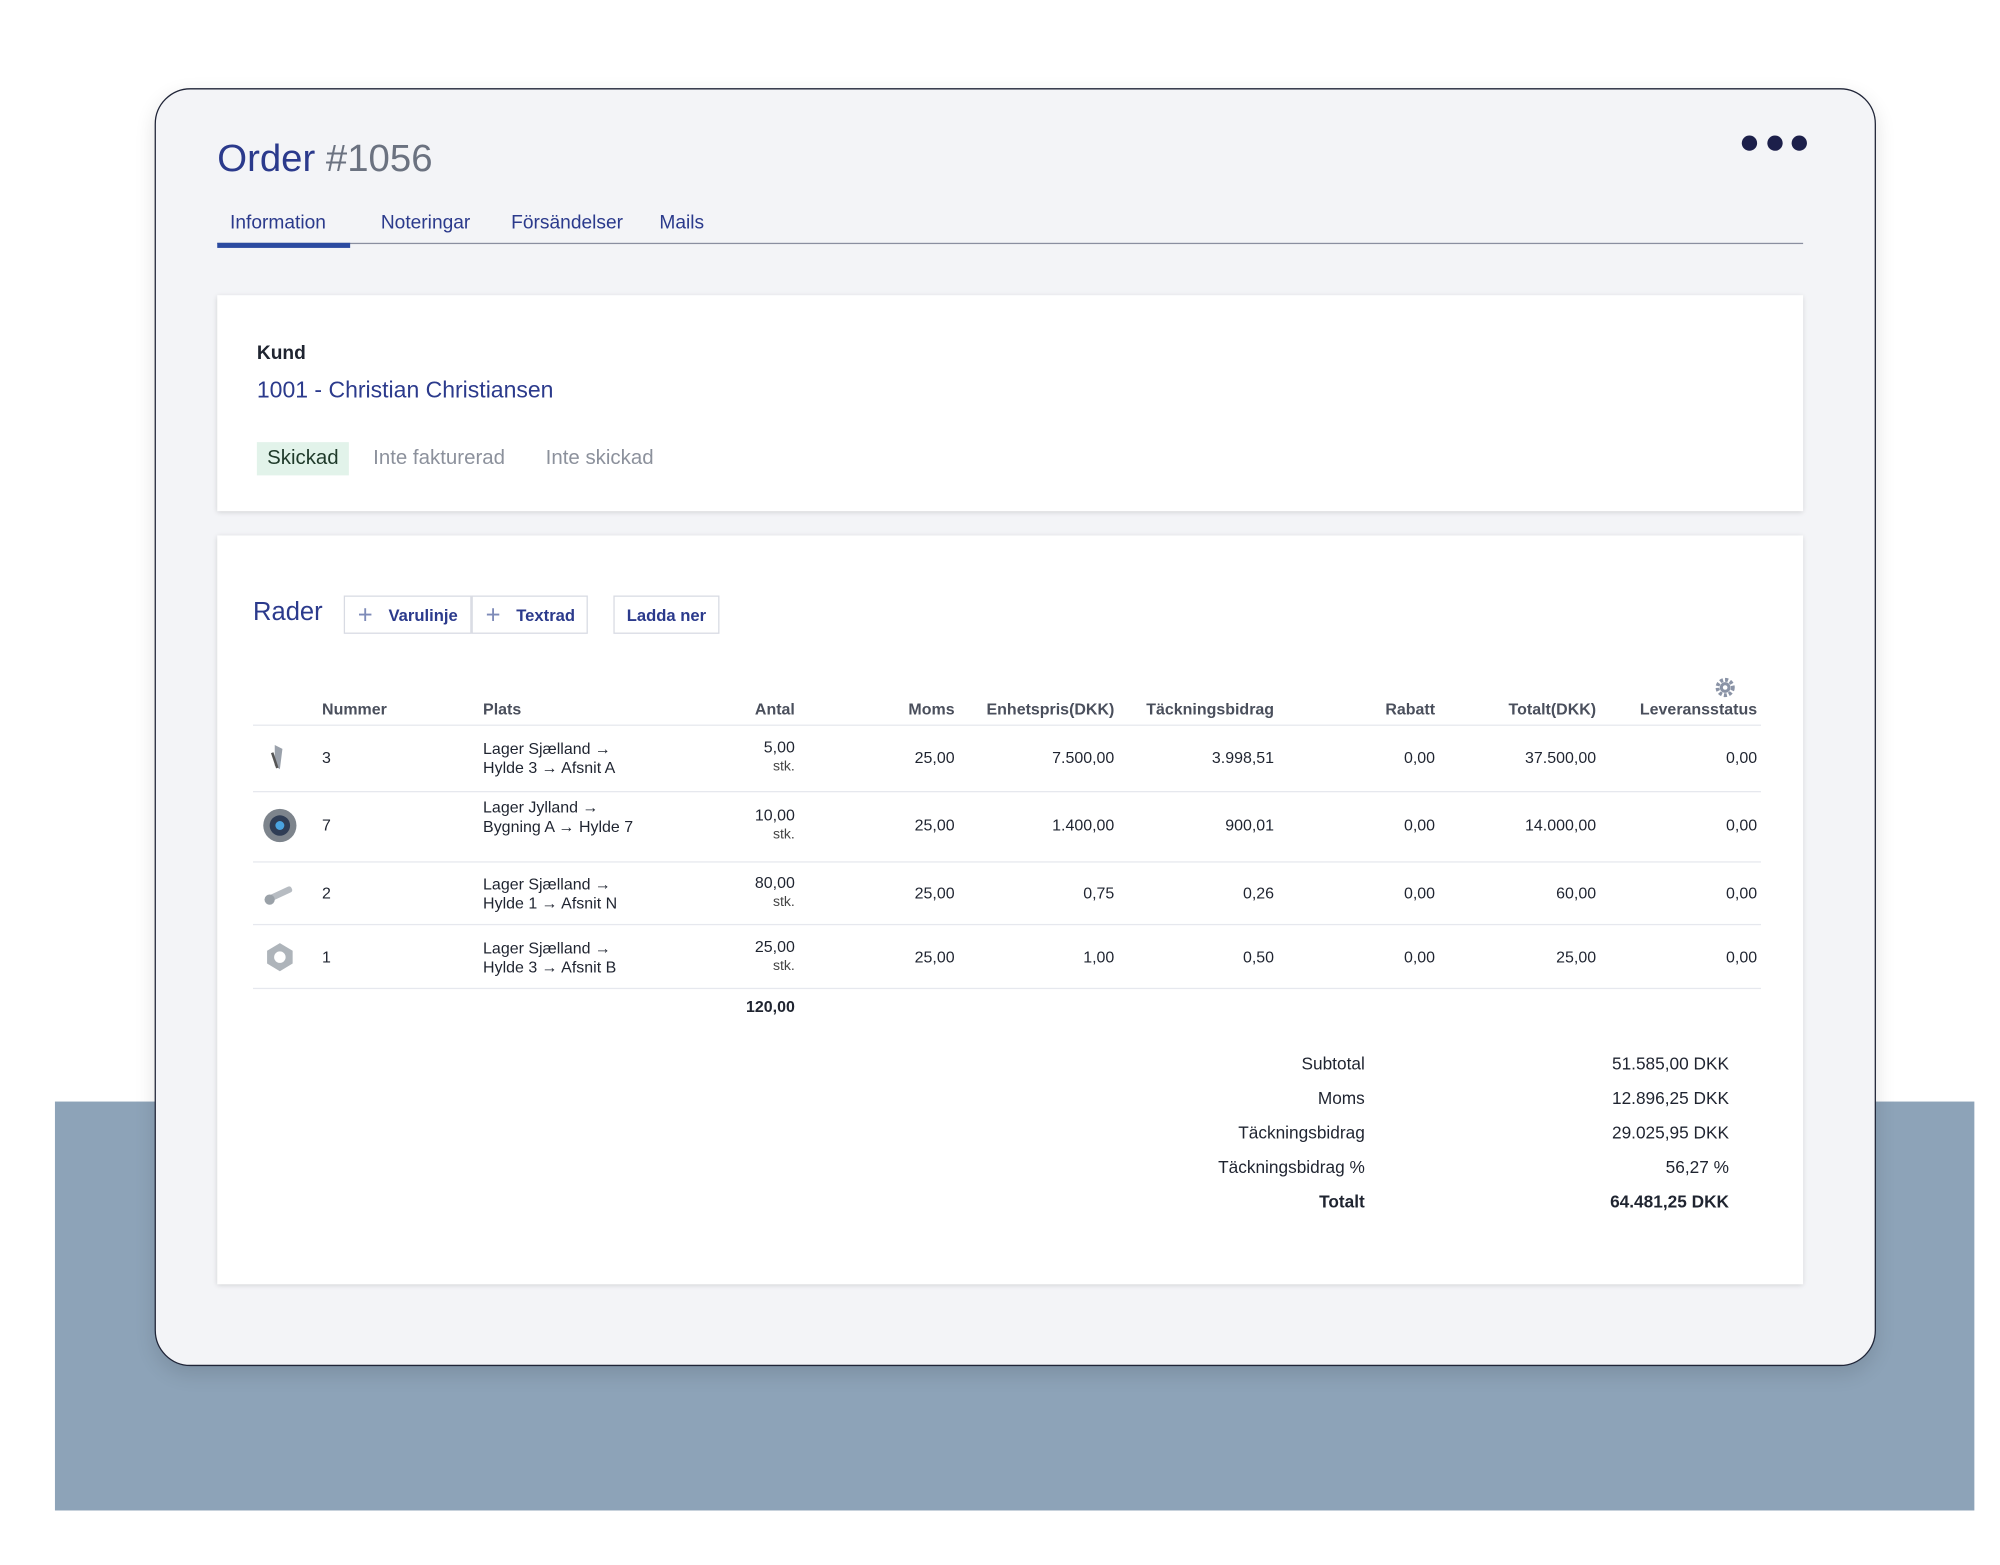 The width and height of the screenshot is (2000, 1565). Describe the element at coordinates (1670, 1064) in the screenshot. I see `summary-value: 51.585,00 DKK` at that location.